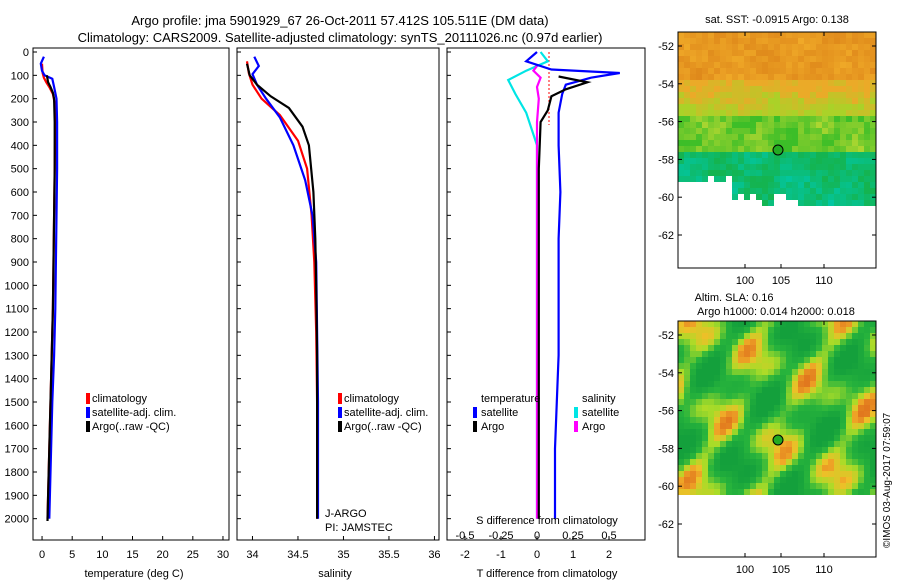 Image resolution: width=900 pixels, height=580 pixels. What do you see at coordinates (88, 426) in the screenshot?
I see `legend-swatch-argo` at bounding box center [88, 426].